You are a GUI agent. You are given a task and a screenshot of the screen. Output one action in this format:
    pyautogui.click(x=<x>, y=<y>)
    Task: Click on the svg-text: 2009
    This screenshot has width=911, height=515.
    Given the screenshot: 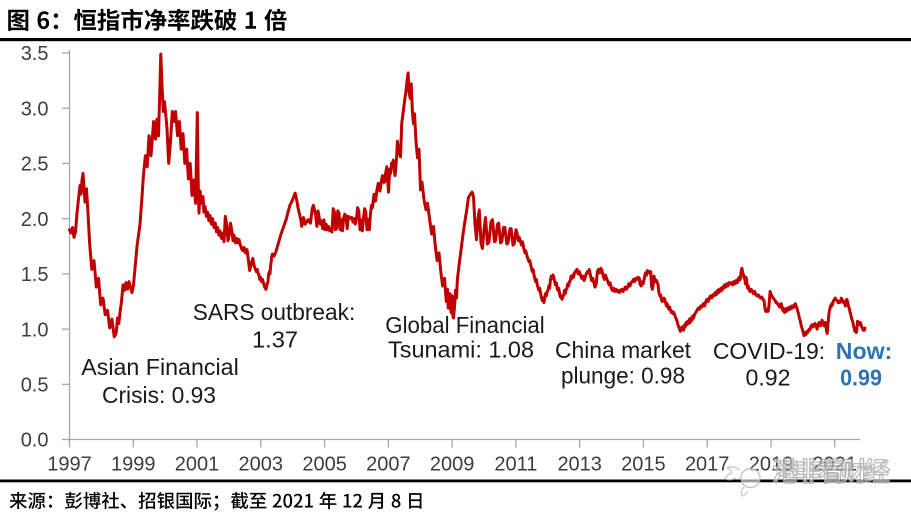 What is the action you would take?
    pyautogui.click(x=452, y=465)
    